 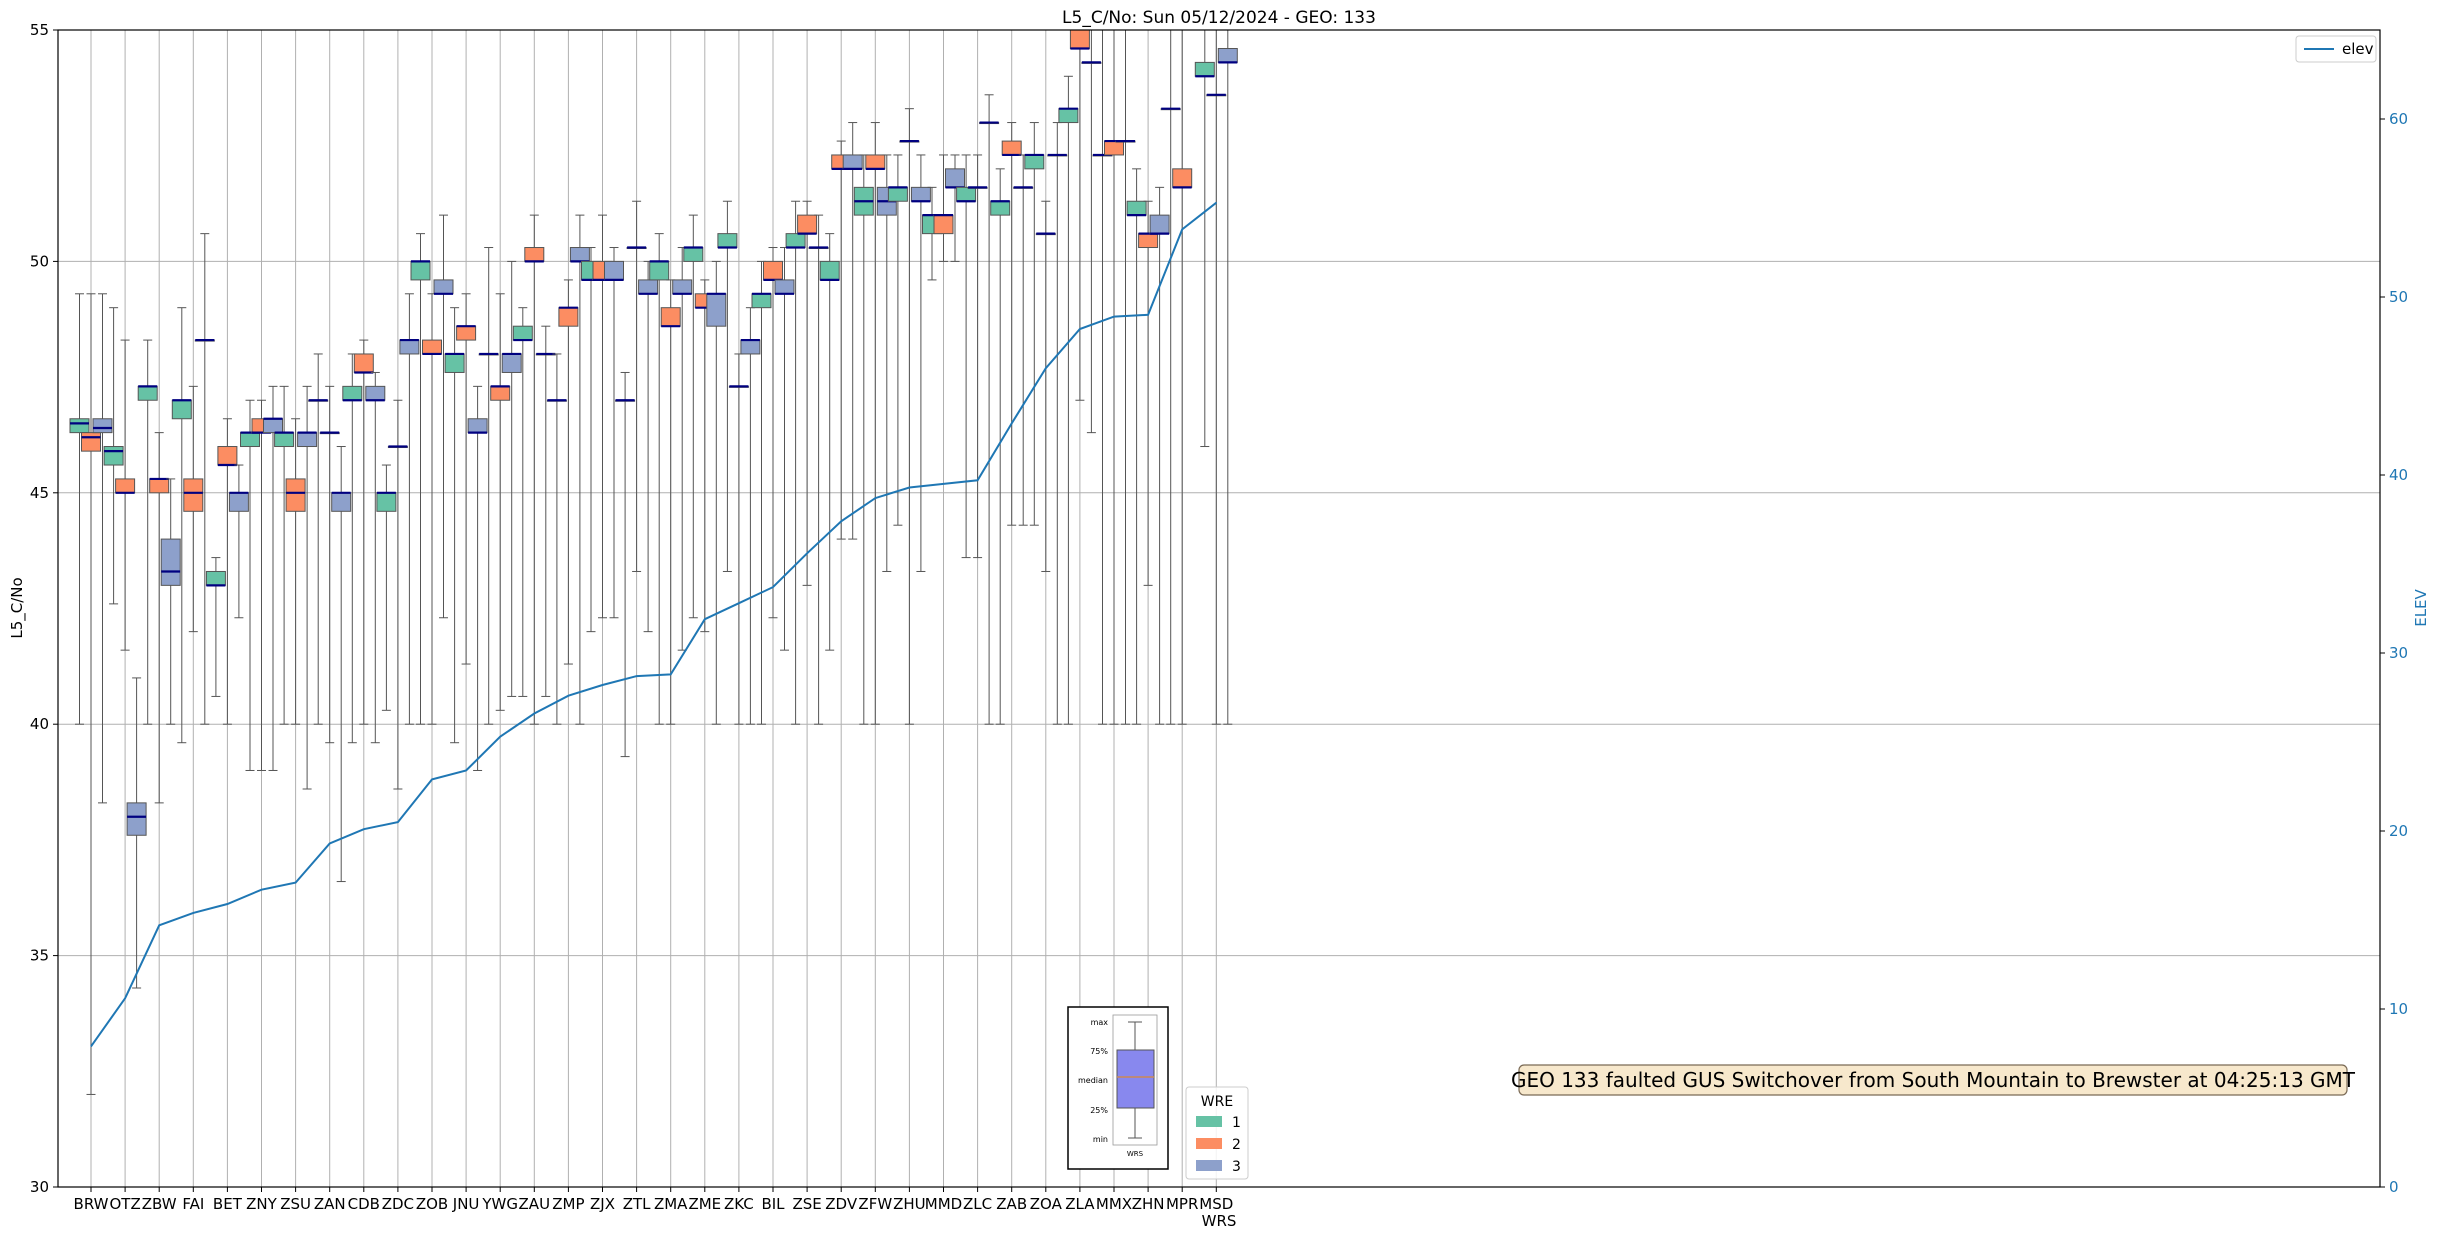 What do you see at coordinates (989, 409) in the screenshot?
I see `box-zlc-wre3` at bounding box center [989, 409].